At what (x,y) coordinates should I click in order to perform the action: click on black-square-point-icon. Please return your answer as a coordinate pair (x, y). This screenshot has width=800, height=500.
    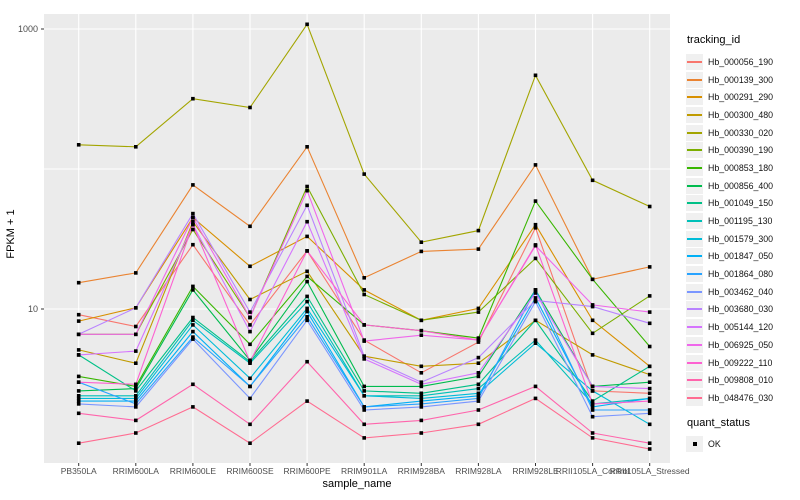
    Looking at the image, I should click on (694, 443).